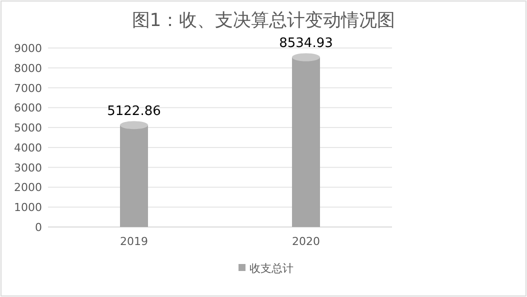  I want to click on y-tick-label: 6000, so click(28, 108).